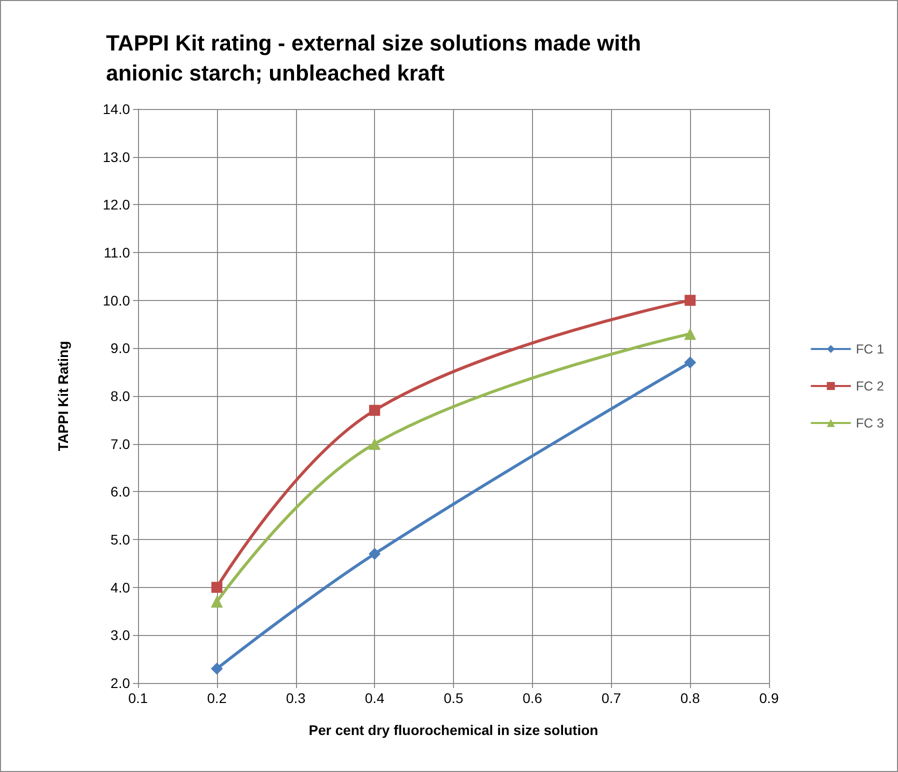  I want to click on y-tick-label: 10.0, so click(116, 300).